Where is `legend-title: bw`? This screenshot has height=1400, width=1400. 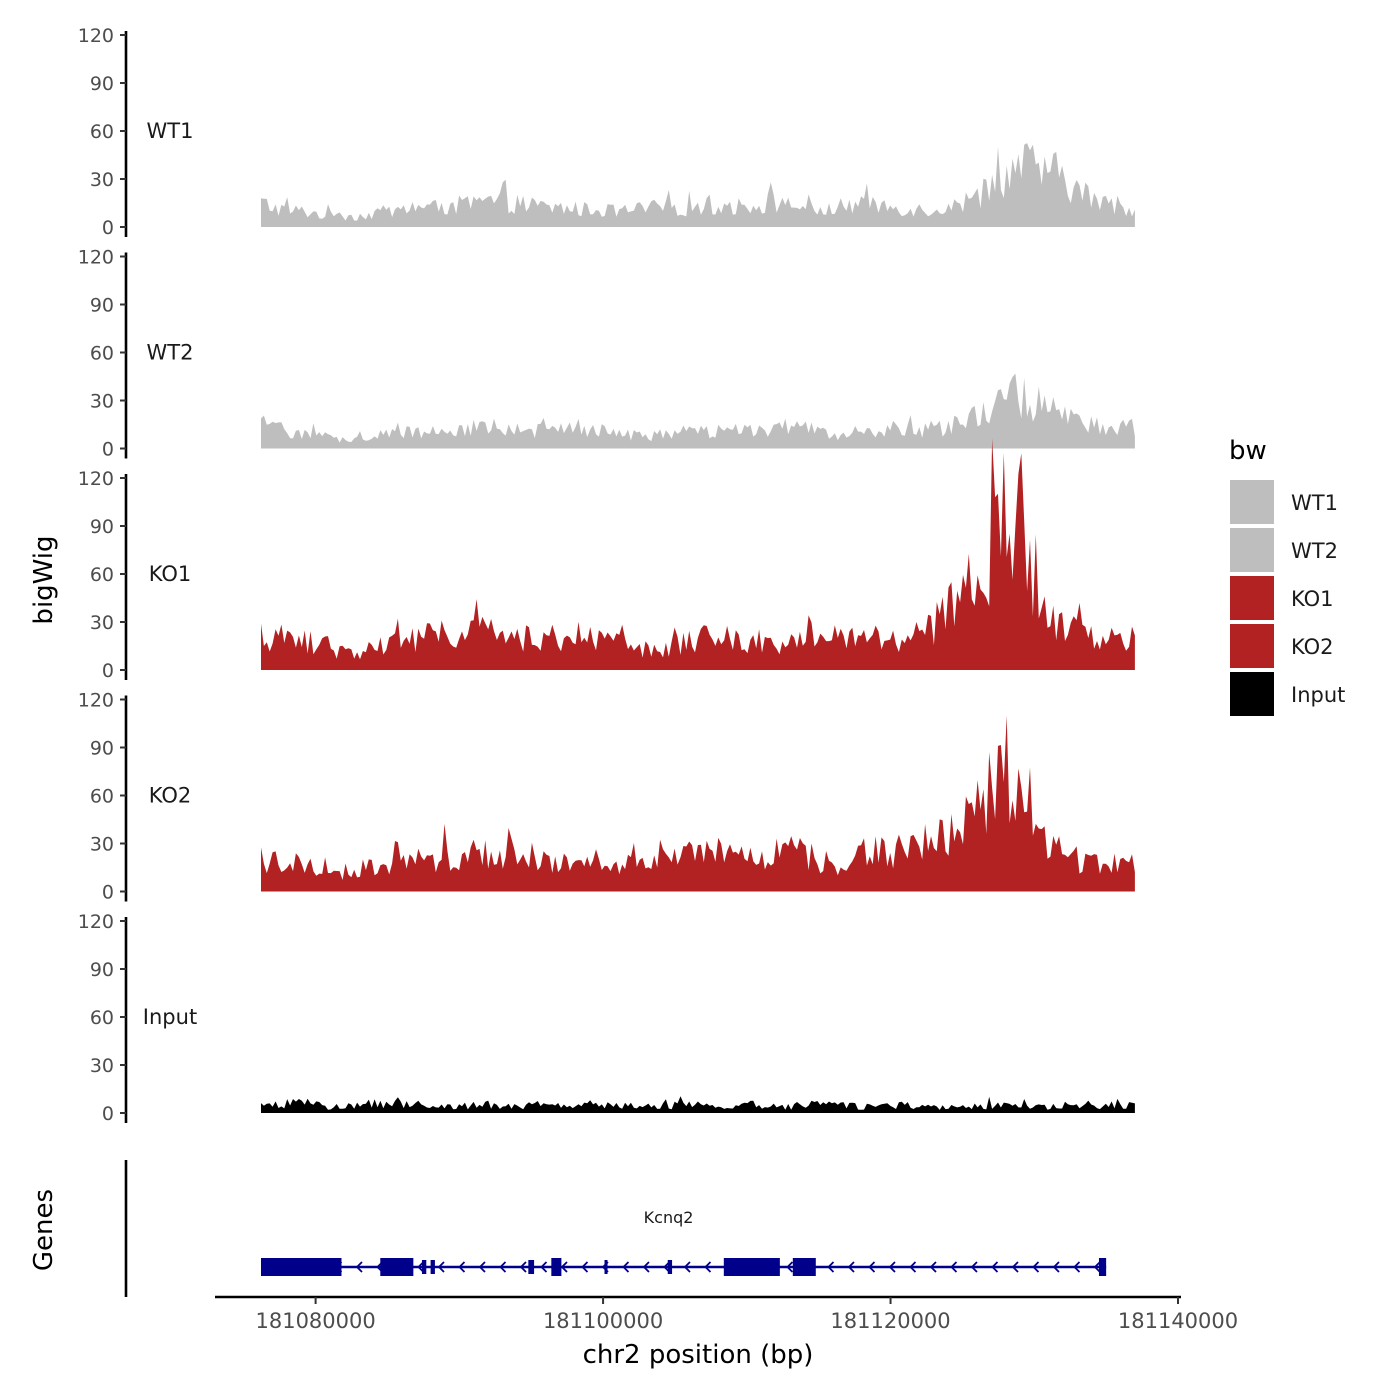
legend-title: bw is located at coordinates (1248, 451).